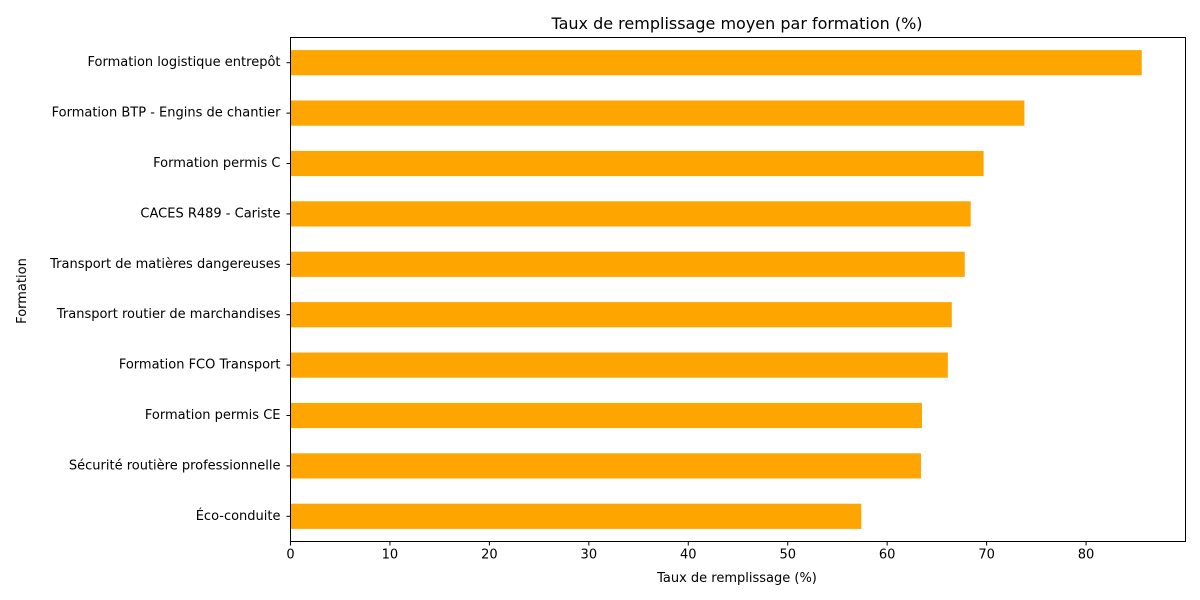  What do you see at coordinates (1086, 555) in the screenshot?
I see `x-tick-label: 80` at bounding box center [1086, 555].